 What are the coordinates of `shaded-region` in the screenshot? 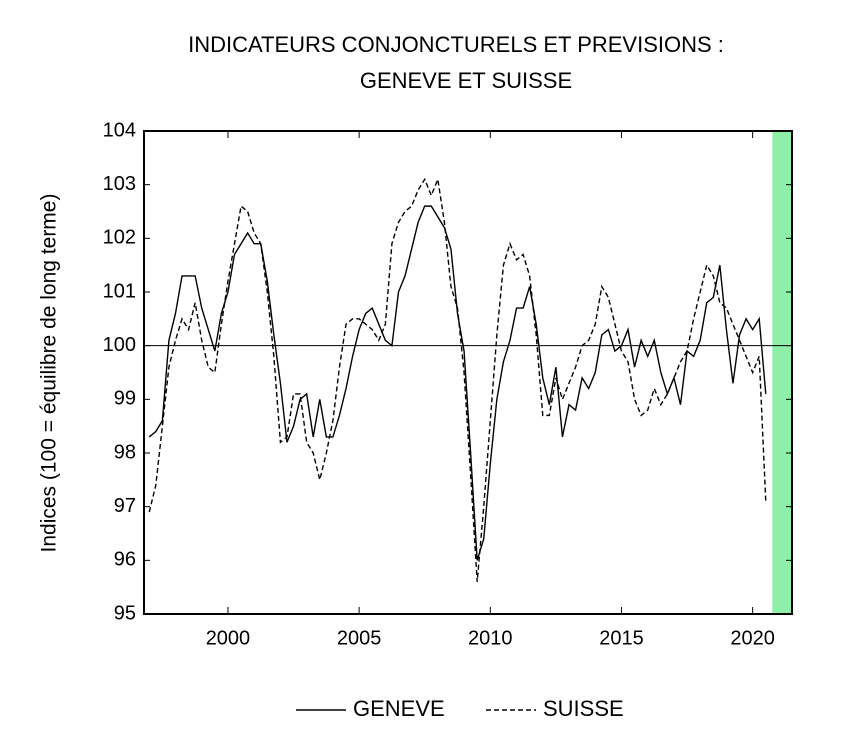 It's located at (782, 372).